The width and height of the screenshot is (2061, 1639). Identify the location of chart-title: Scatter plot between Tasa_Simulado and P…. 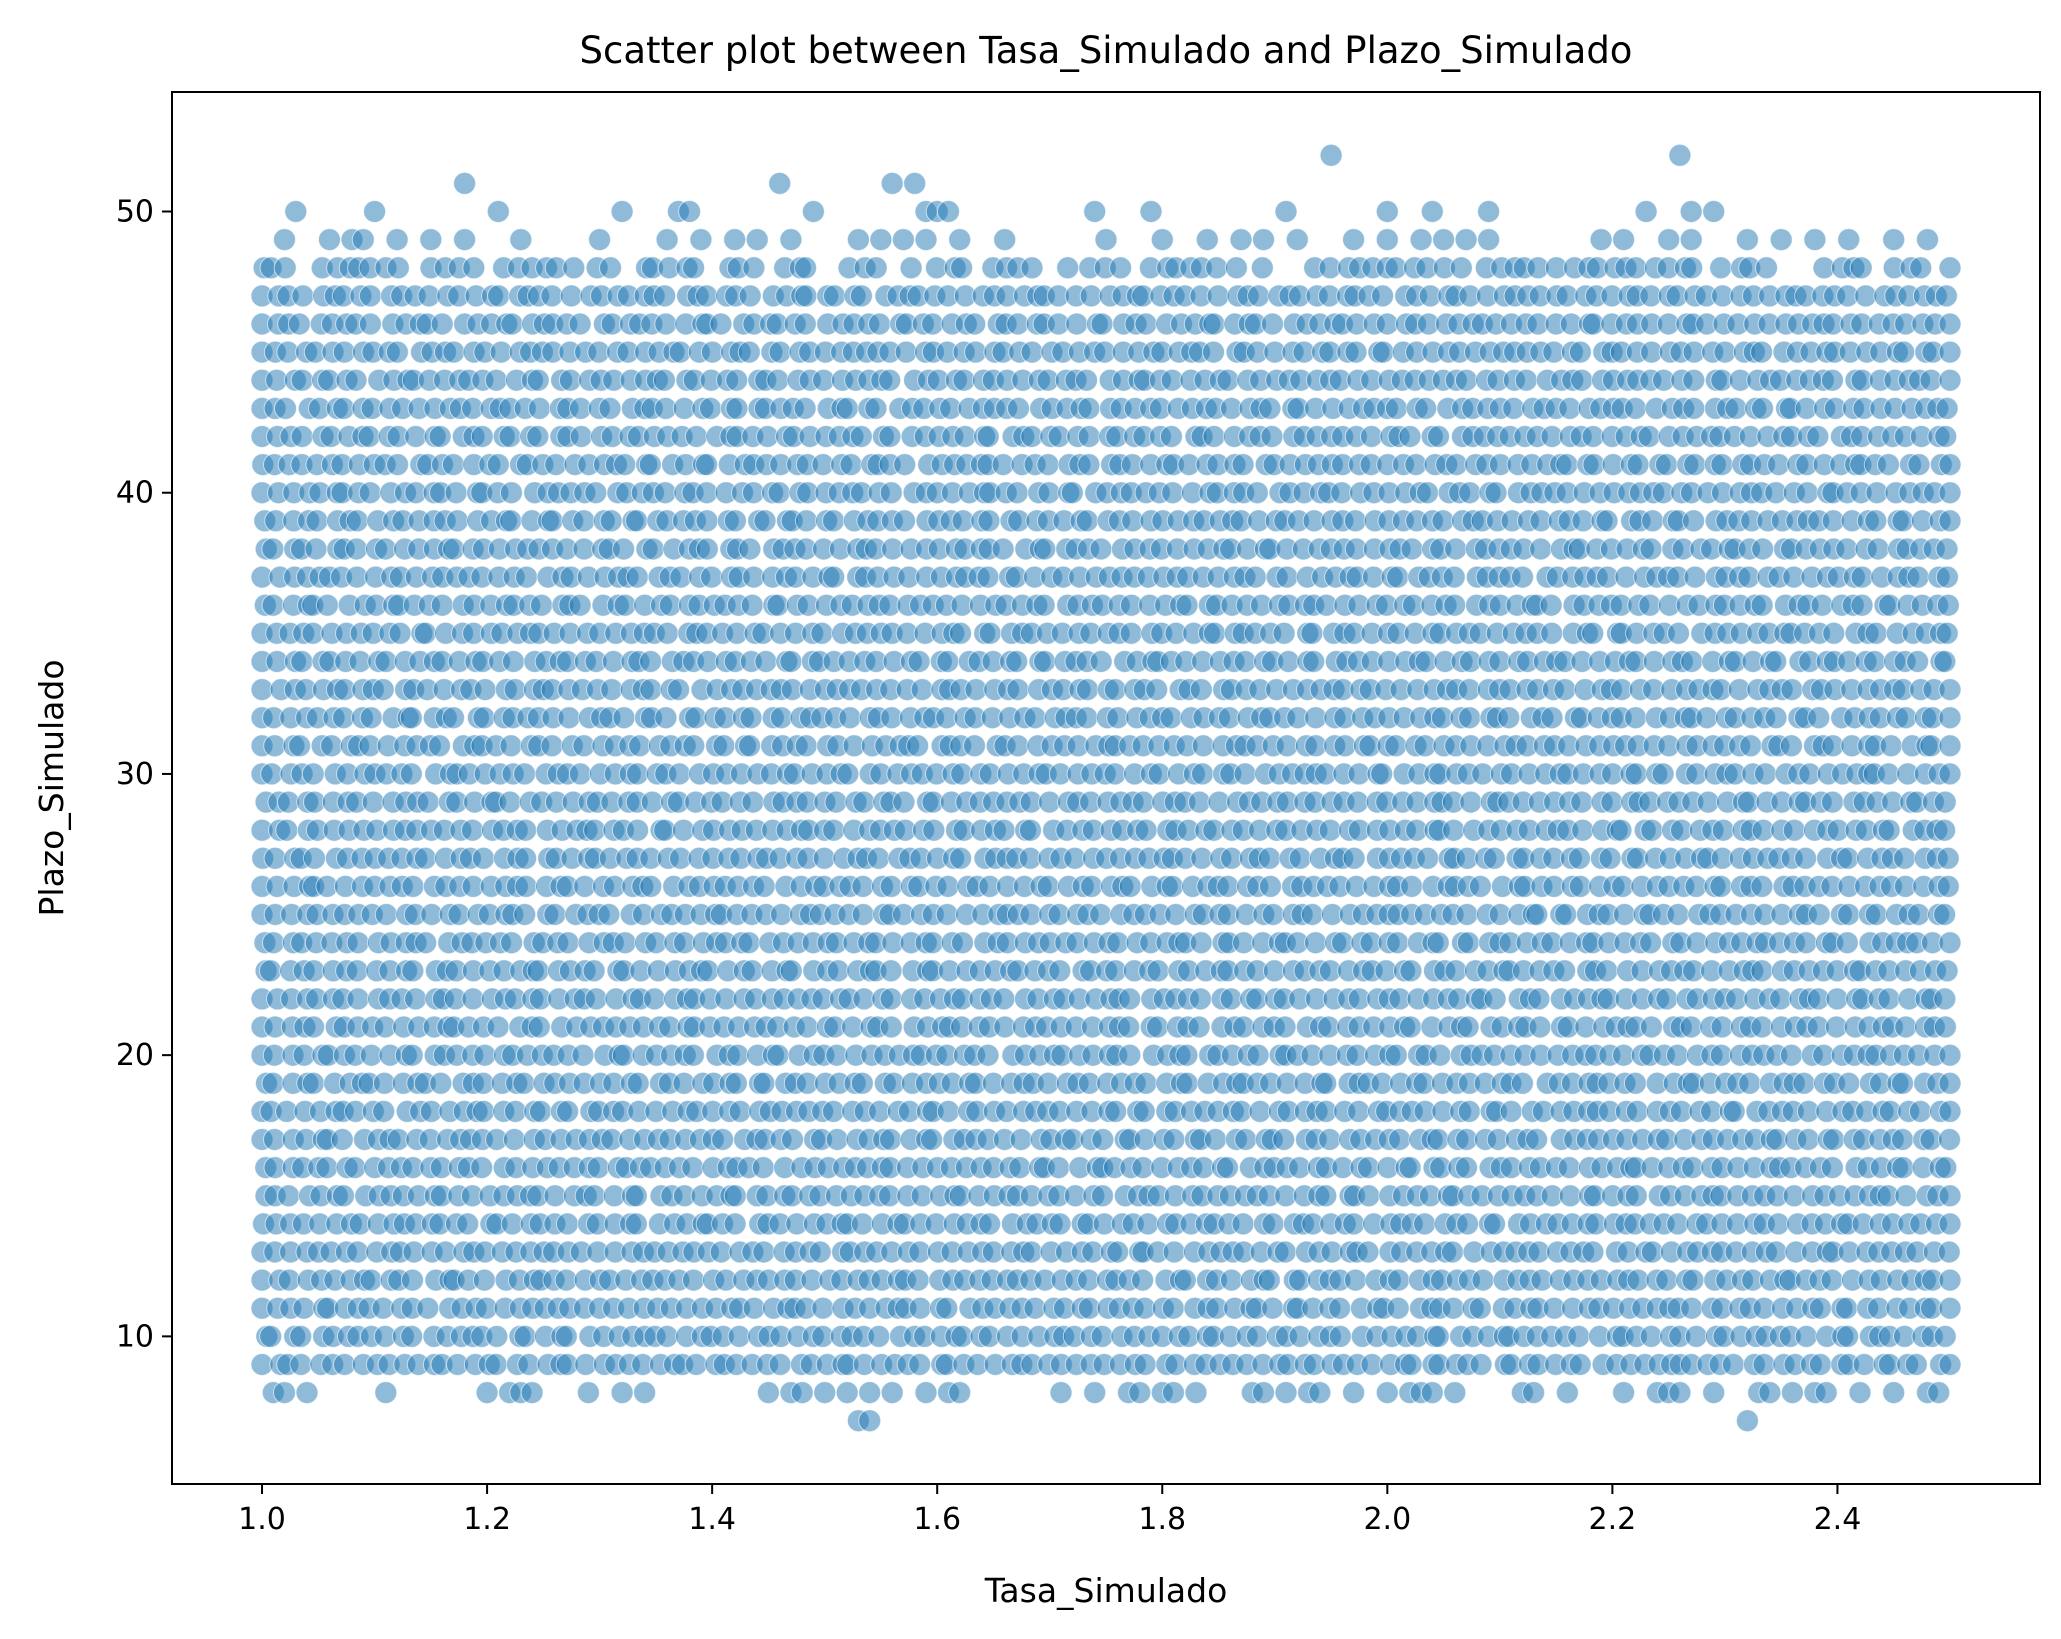
(1106, 50).